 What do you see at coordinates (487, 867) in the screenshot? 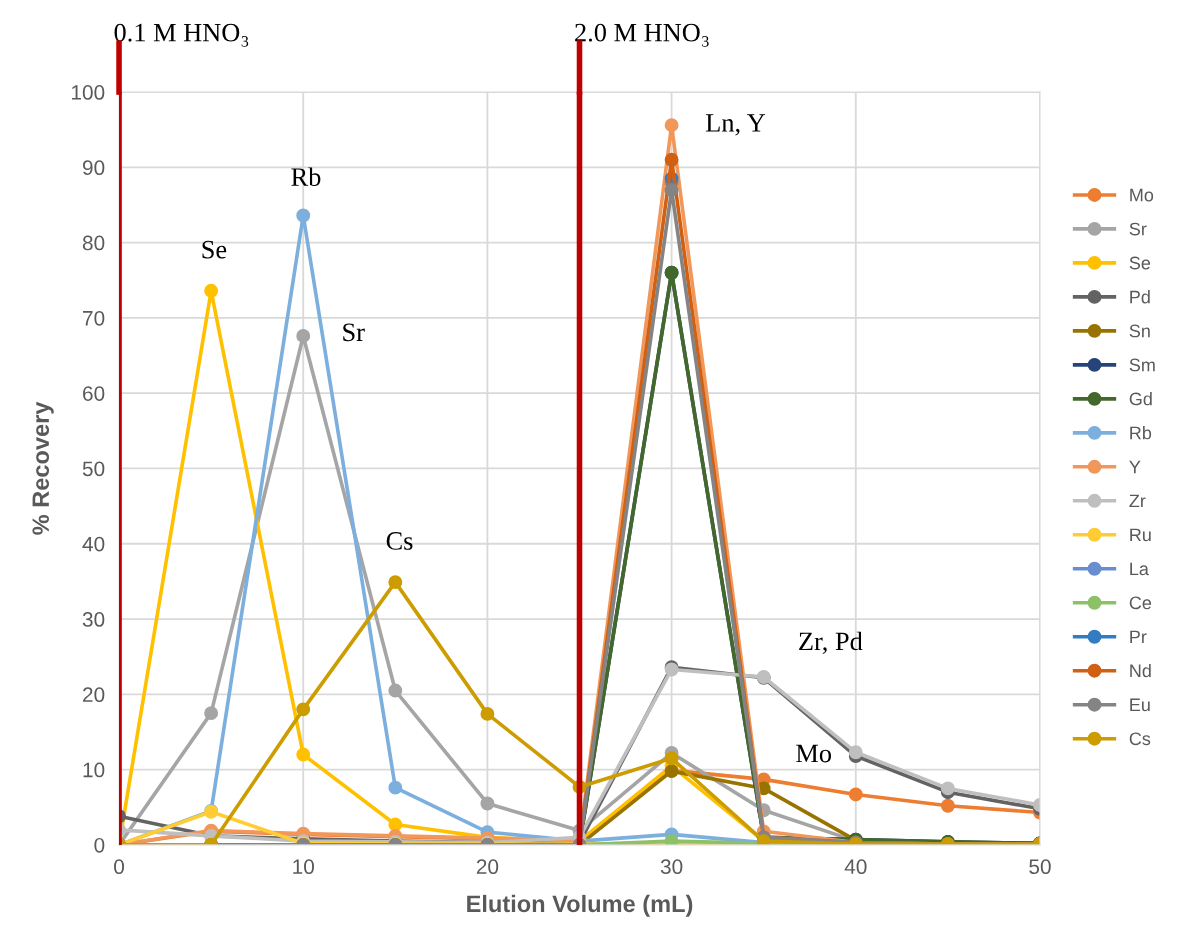
I see `x-tick-label: 20` at bounding box center [487, 867].